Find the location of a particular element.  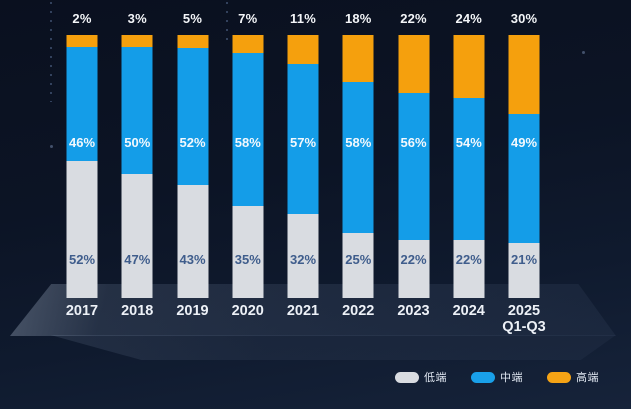

bar-column-2023: 22% 56% 22% 2023 is located at coordinates (414, 165).